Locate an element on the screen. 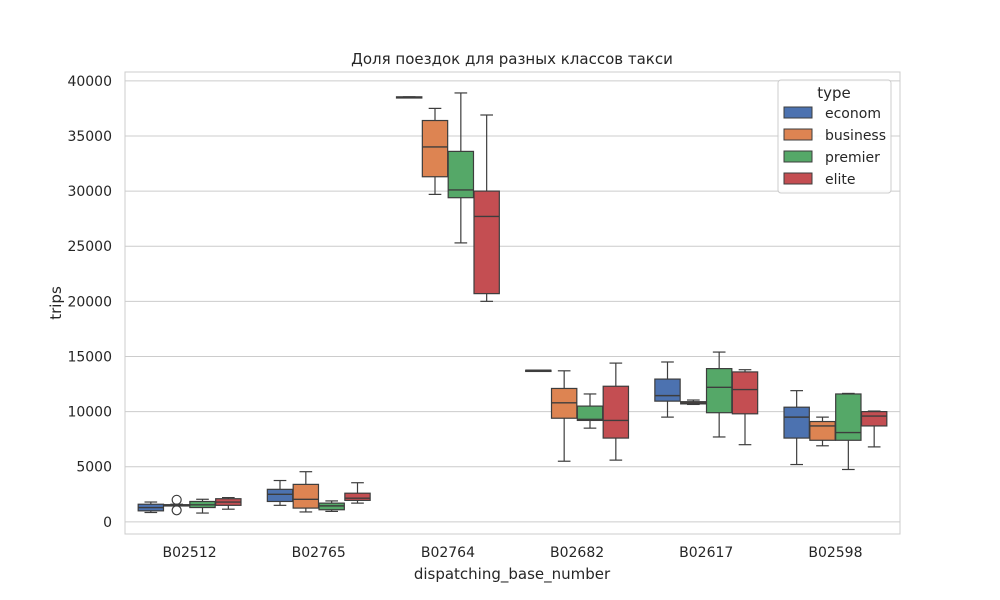  x-tick-label: B02682 is located at coordinates (577, 553).